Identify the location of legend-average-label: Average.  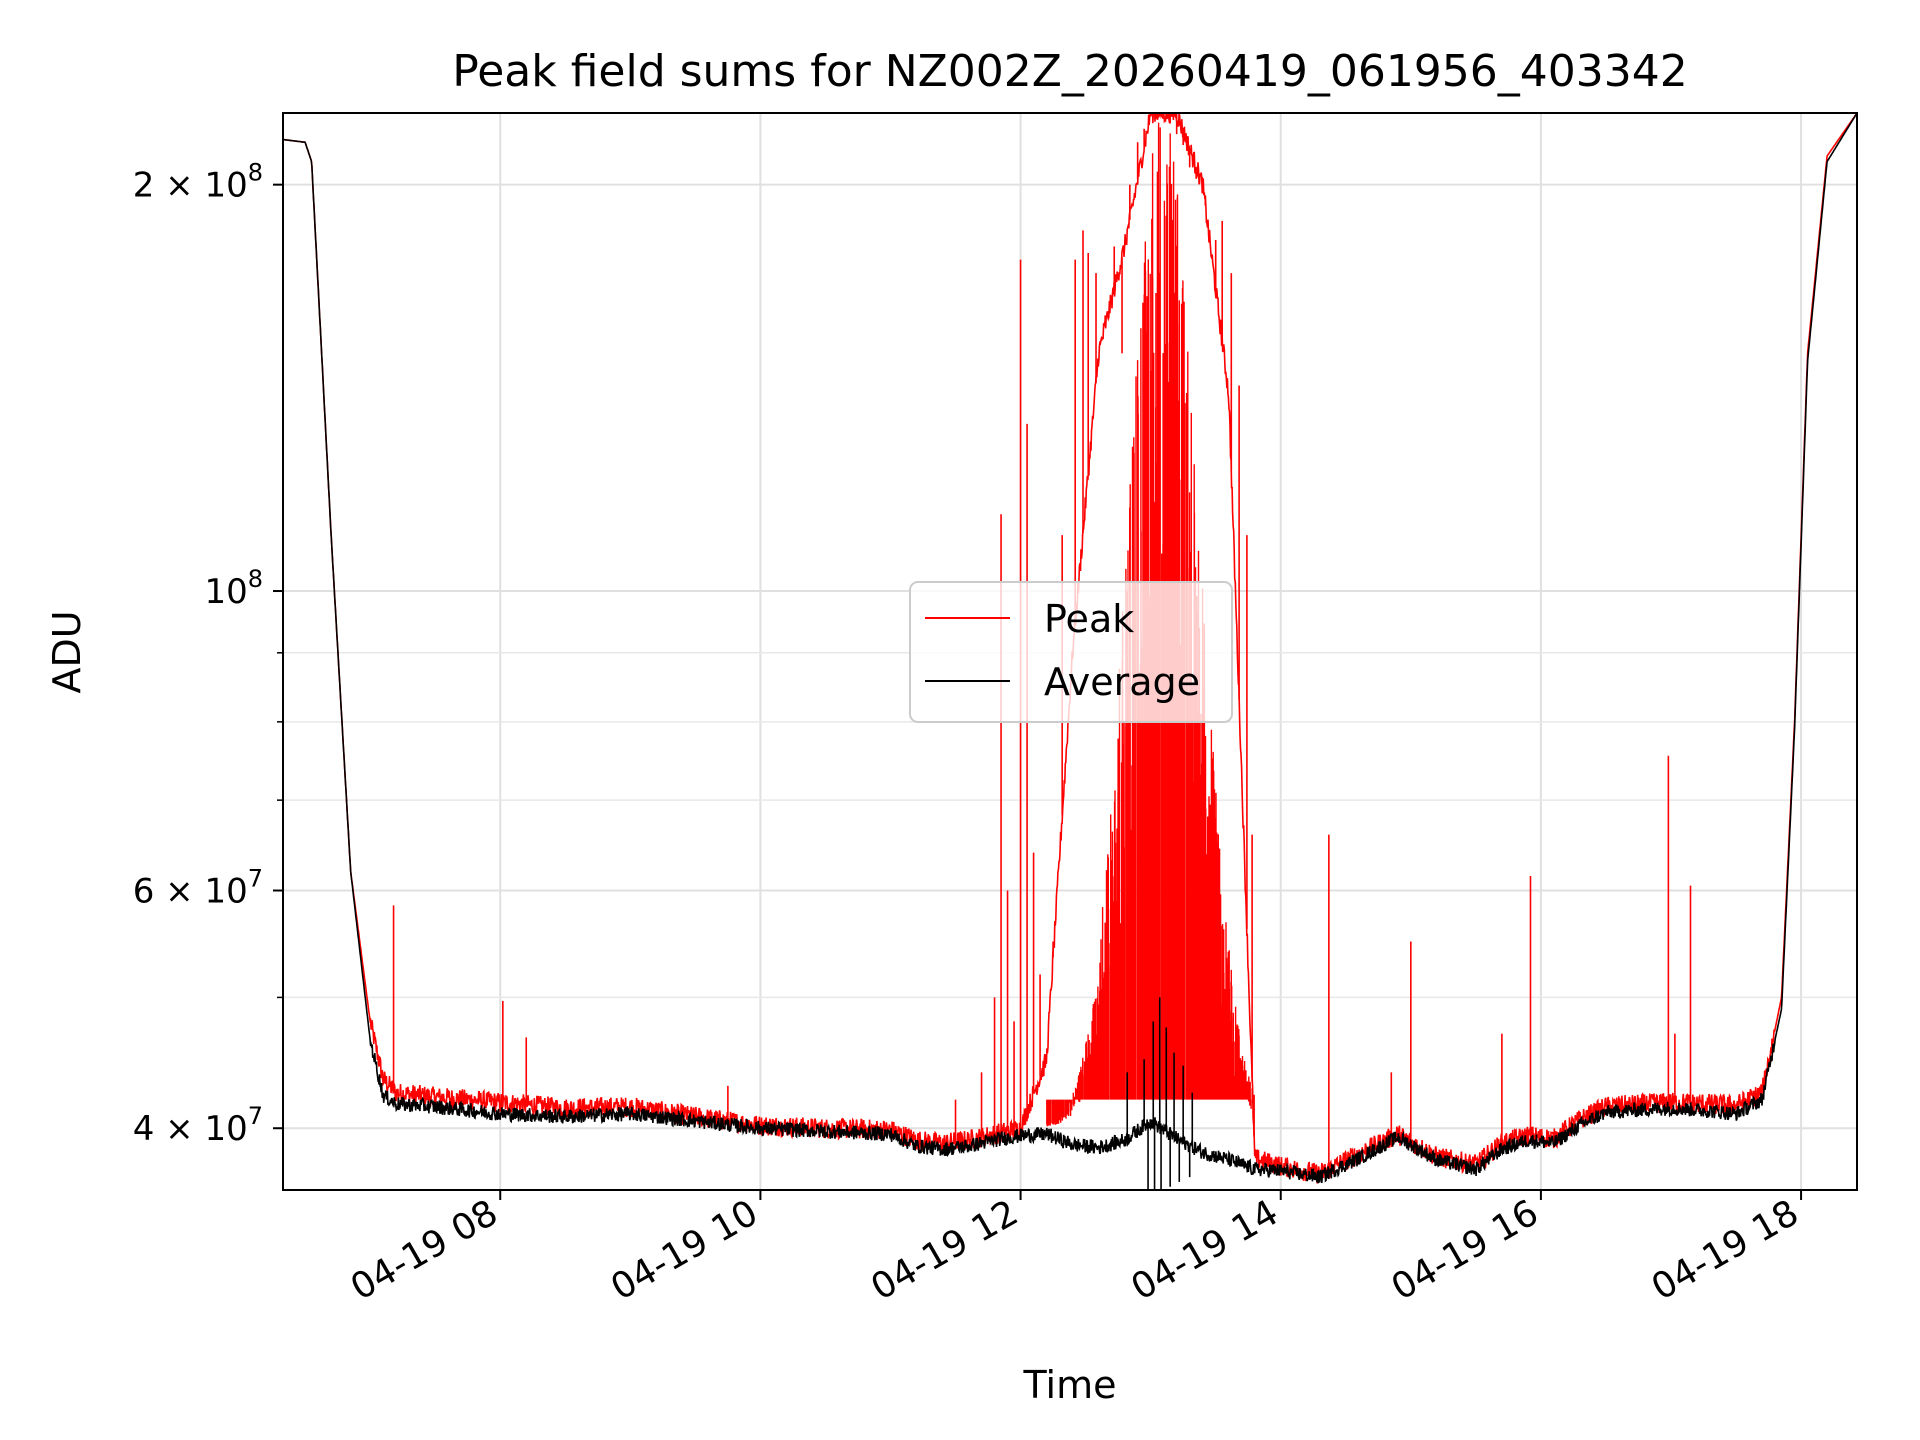
(1122, 682).